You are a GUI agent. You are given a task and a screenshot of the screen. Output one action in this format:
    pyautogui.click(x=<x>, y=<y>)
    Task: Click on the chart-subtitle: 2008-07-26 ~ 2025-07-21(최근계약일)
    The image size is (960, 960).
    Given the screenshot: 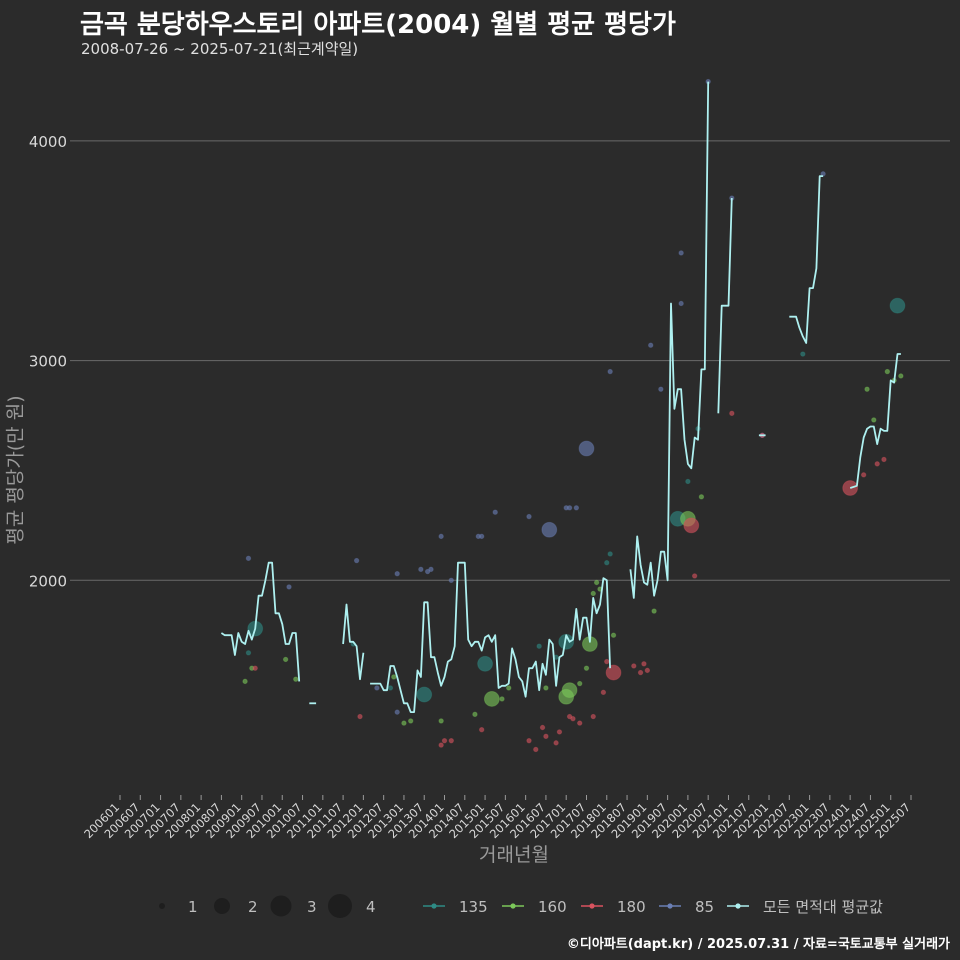 What is the action you would take?
    pyautogui.click(x=220, y=49)
    